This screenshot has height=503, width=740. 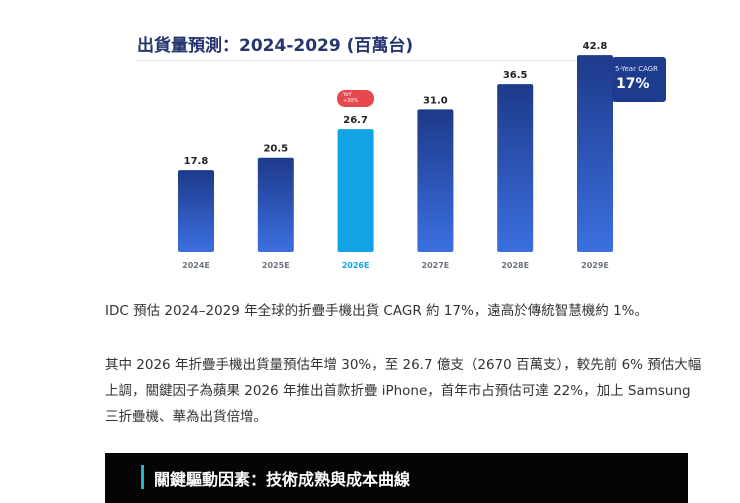 What do you see at coordinates (633, 84) in the screenshot?
I see `cagr-value: 17%` at bounding box center [633, 84].